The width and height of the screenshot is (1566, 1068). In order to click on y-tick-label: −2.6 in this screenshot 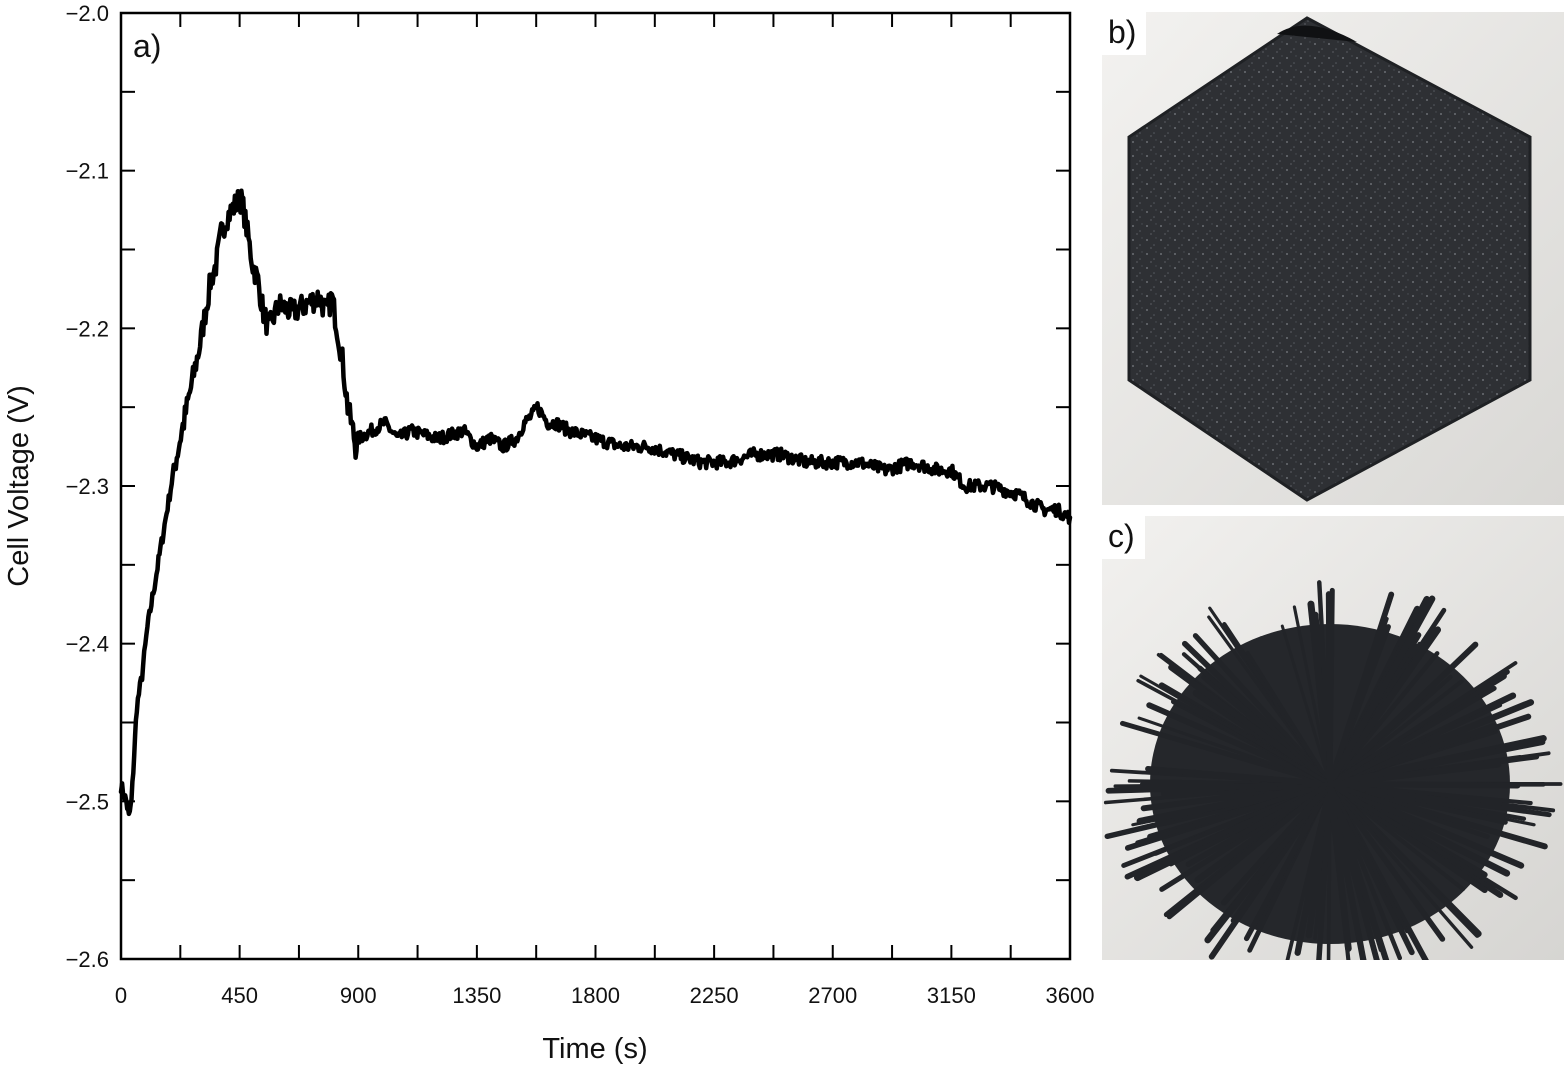, I will do `click(87, 959)`.